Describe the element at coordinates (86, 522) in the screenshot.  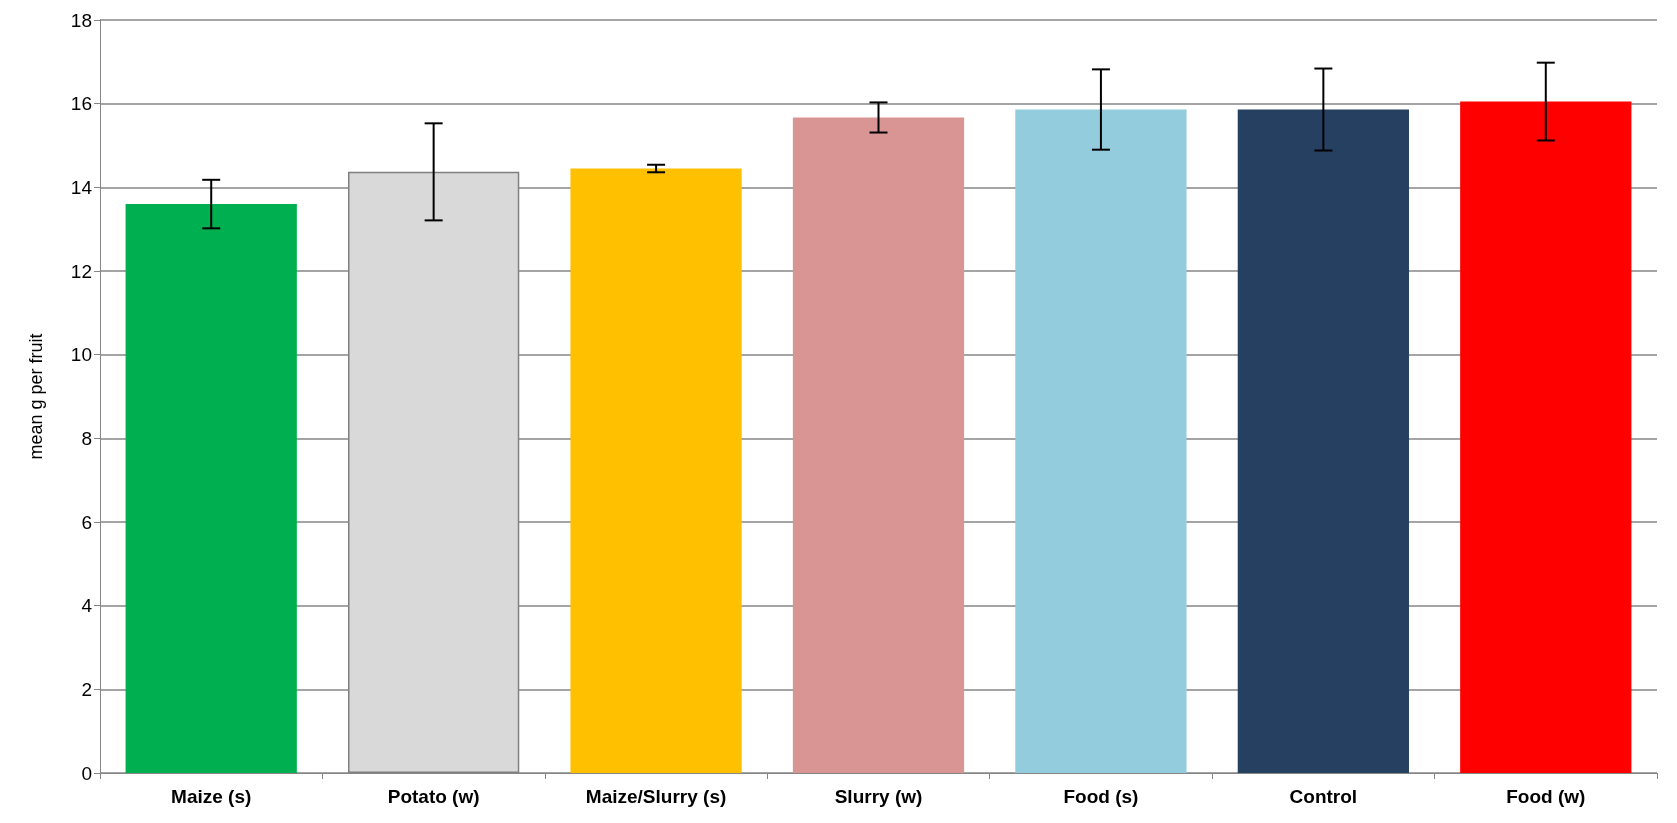
I see `y-tick-label: 6` at that location.